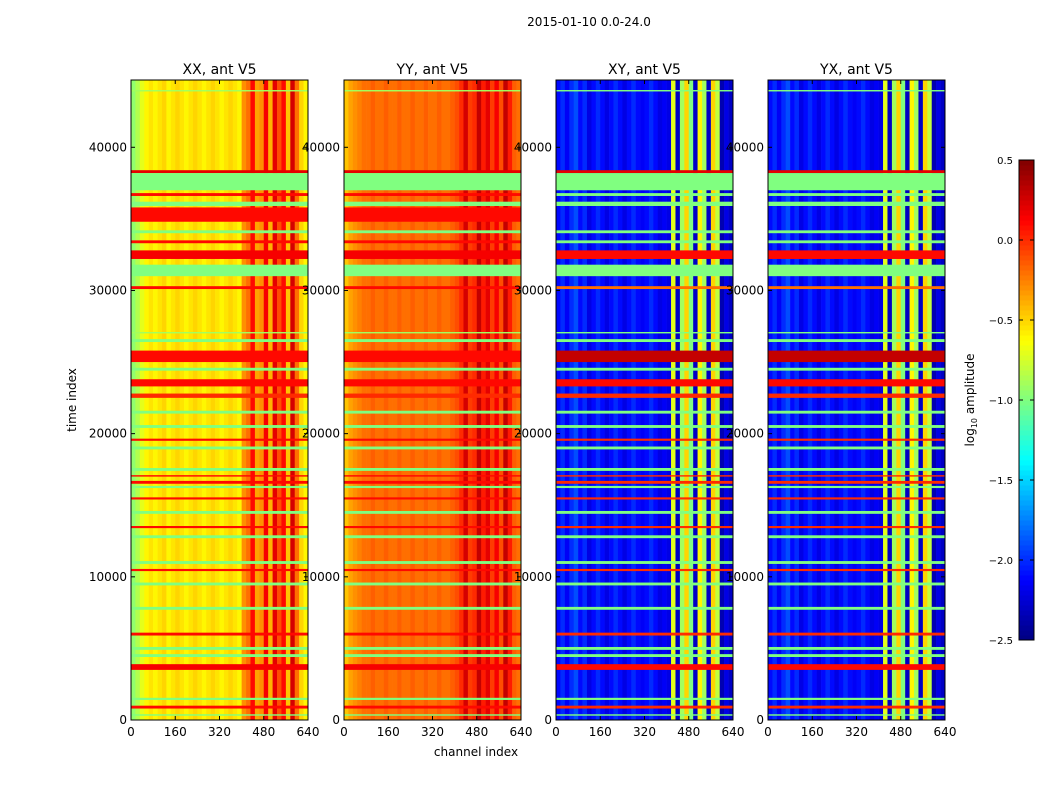 Image resolution: width=1050 pixels, height=800 pixels. What do you see at coordinates (1001, 641) in the screenshot?
I see `colorbar-tick-label: −2.5` at bounding box center [1001, 641].